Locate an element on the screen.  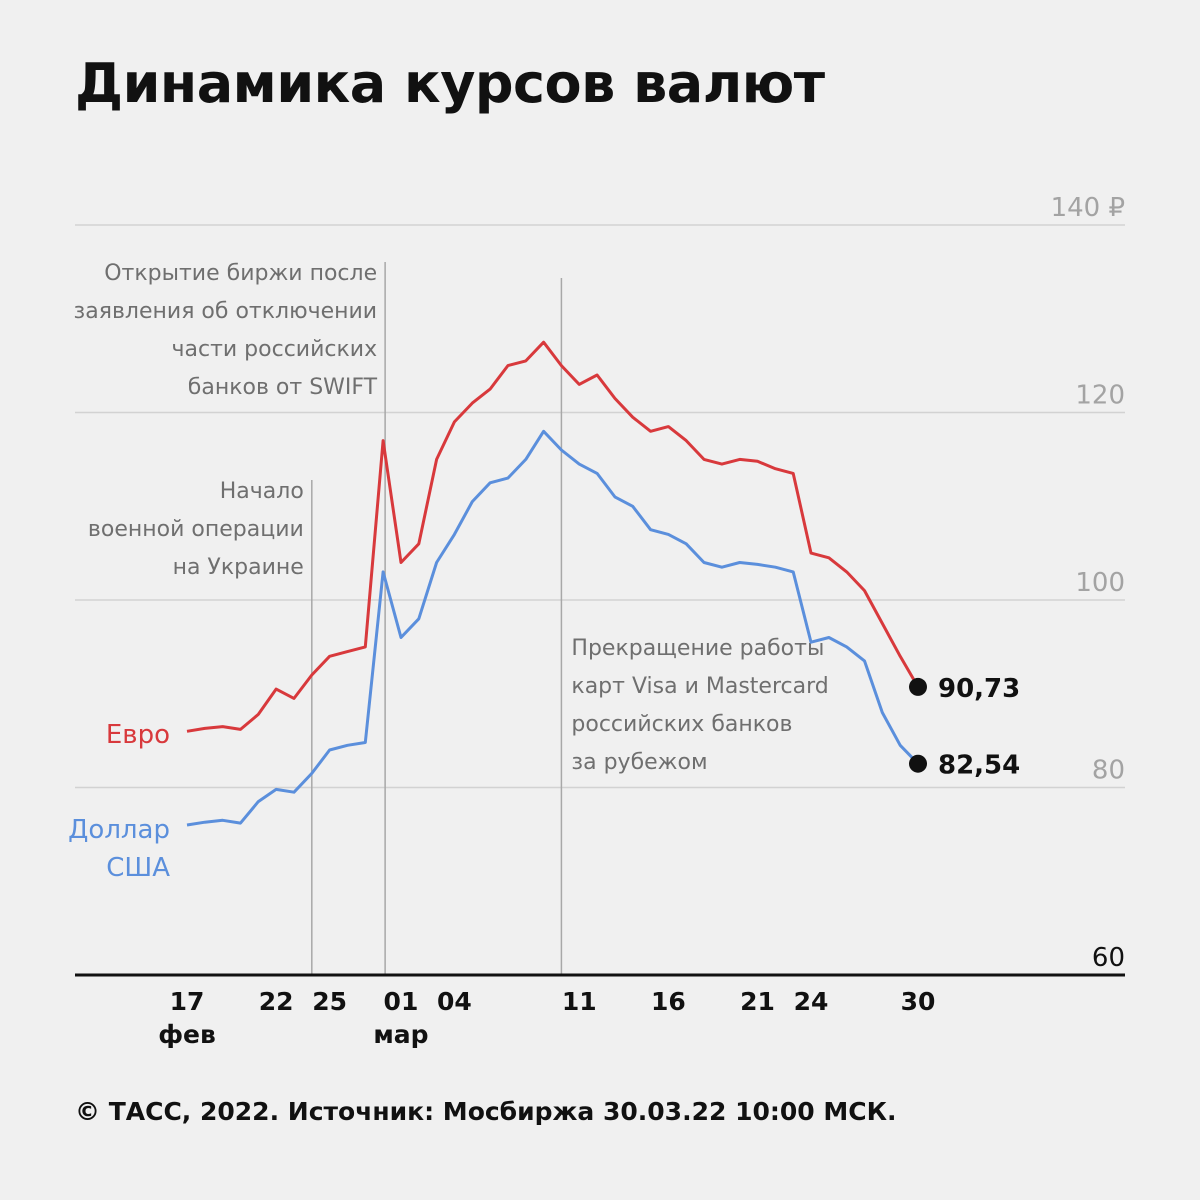
annotation-1-line-3: на Украине is located at coordinates (238, 567).